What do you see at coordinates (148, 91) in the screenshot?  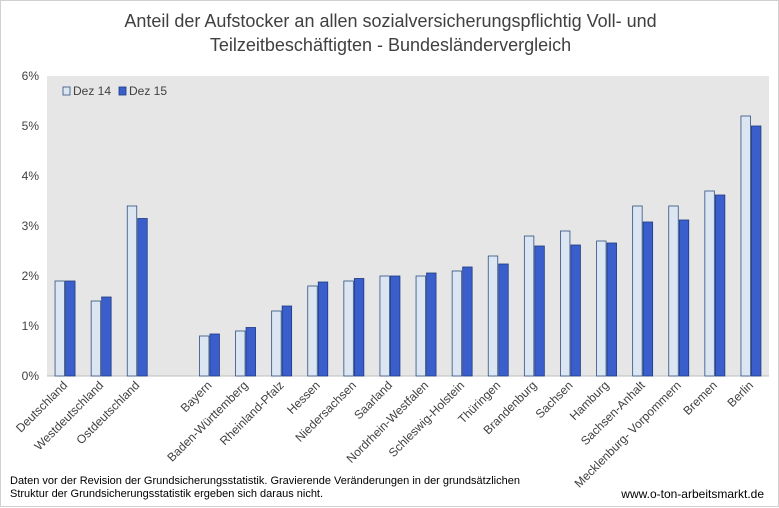 I see `legend-label: Dez 15` at bounding box center [148, 91].